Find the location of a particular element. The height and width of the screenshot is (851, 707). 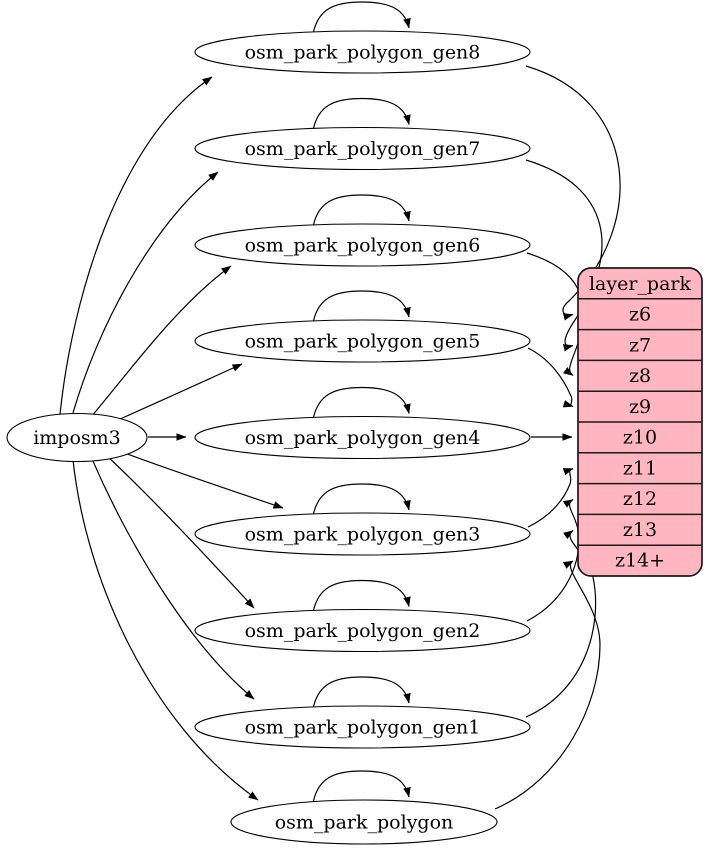

gen1-ellipse is located at coordinates (362, 727).